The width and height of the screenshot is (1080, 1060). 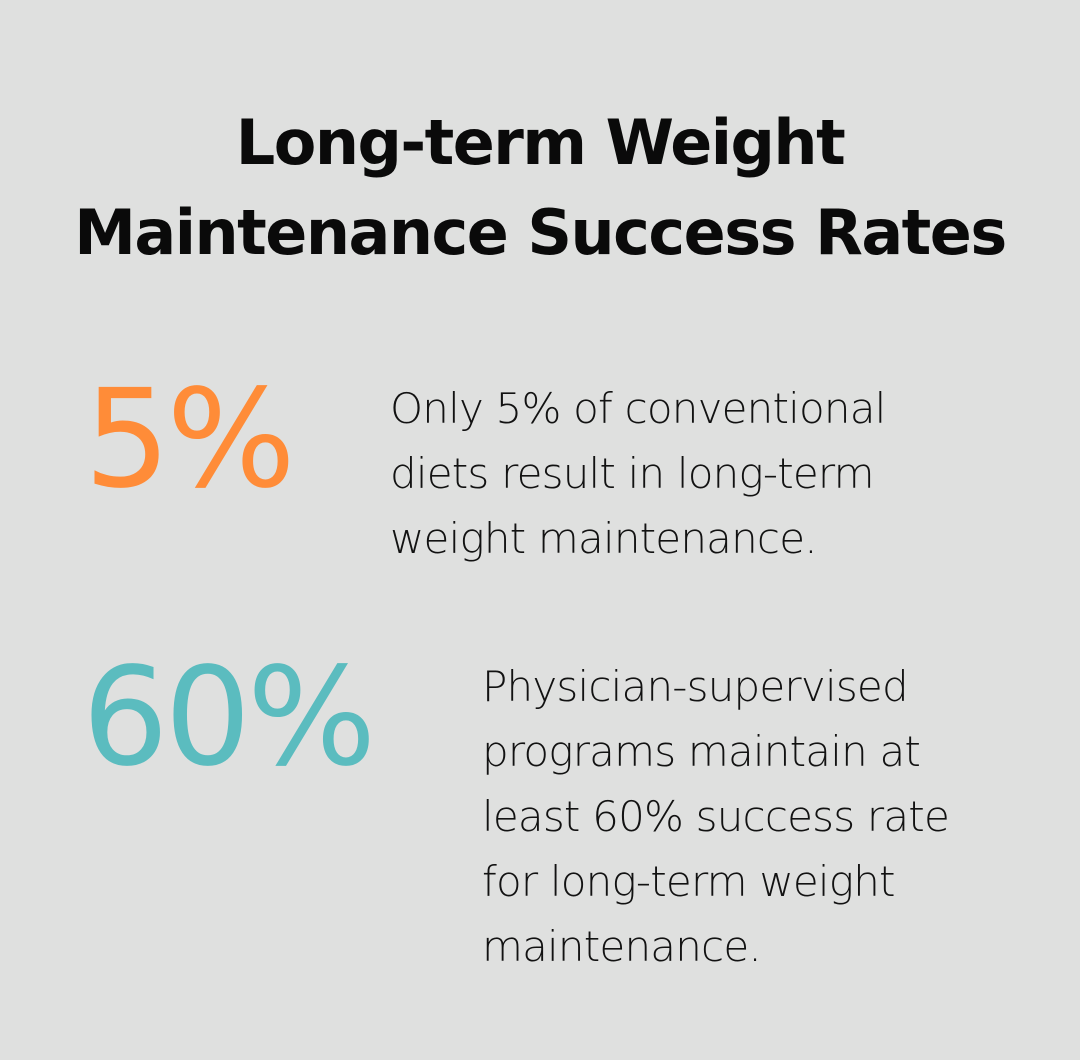 I want to click on stat-value-5-percent: 5%, so click(x=190, y=440).